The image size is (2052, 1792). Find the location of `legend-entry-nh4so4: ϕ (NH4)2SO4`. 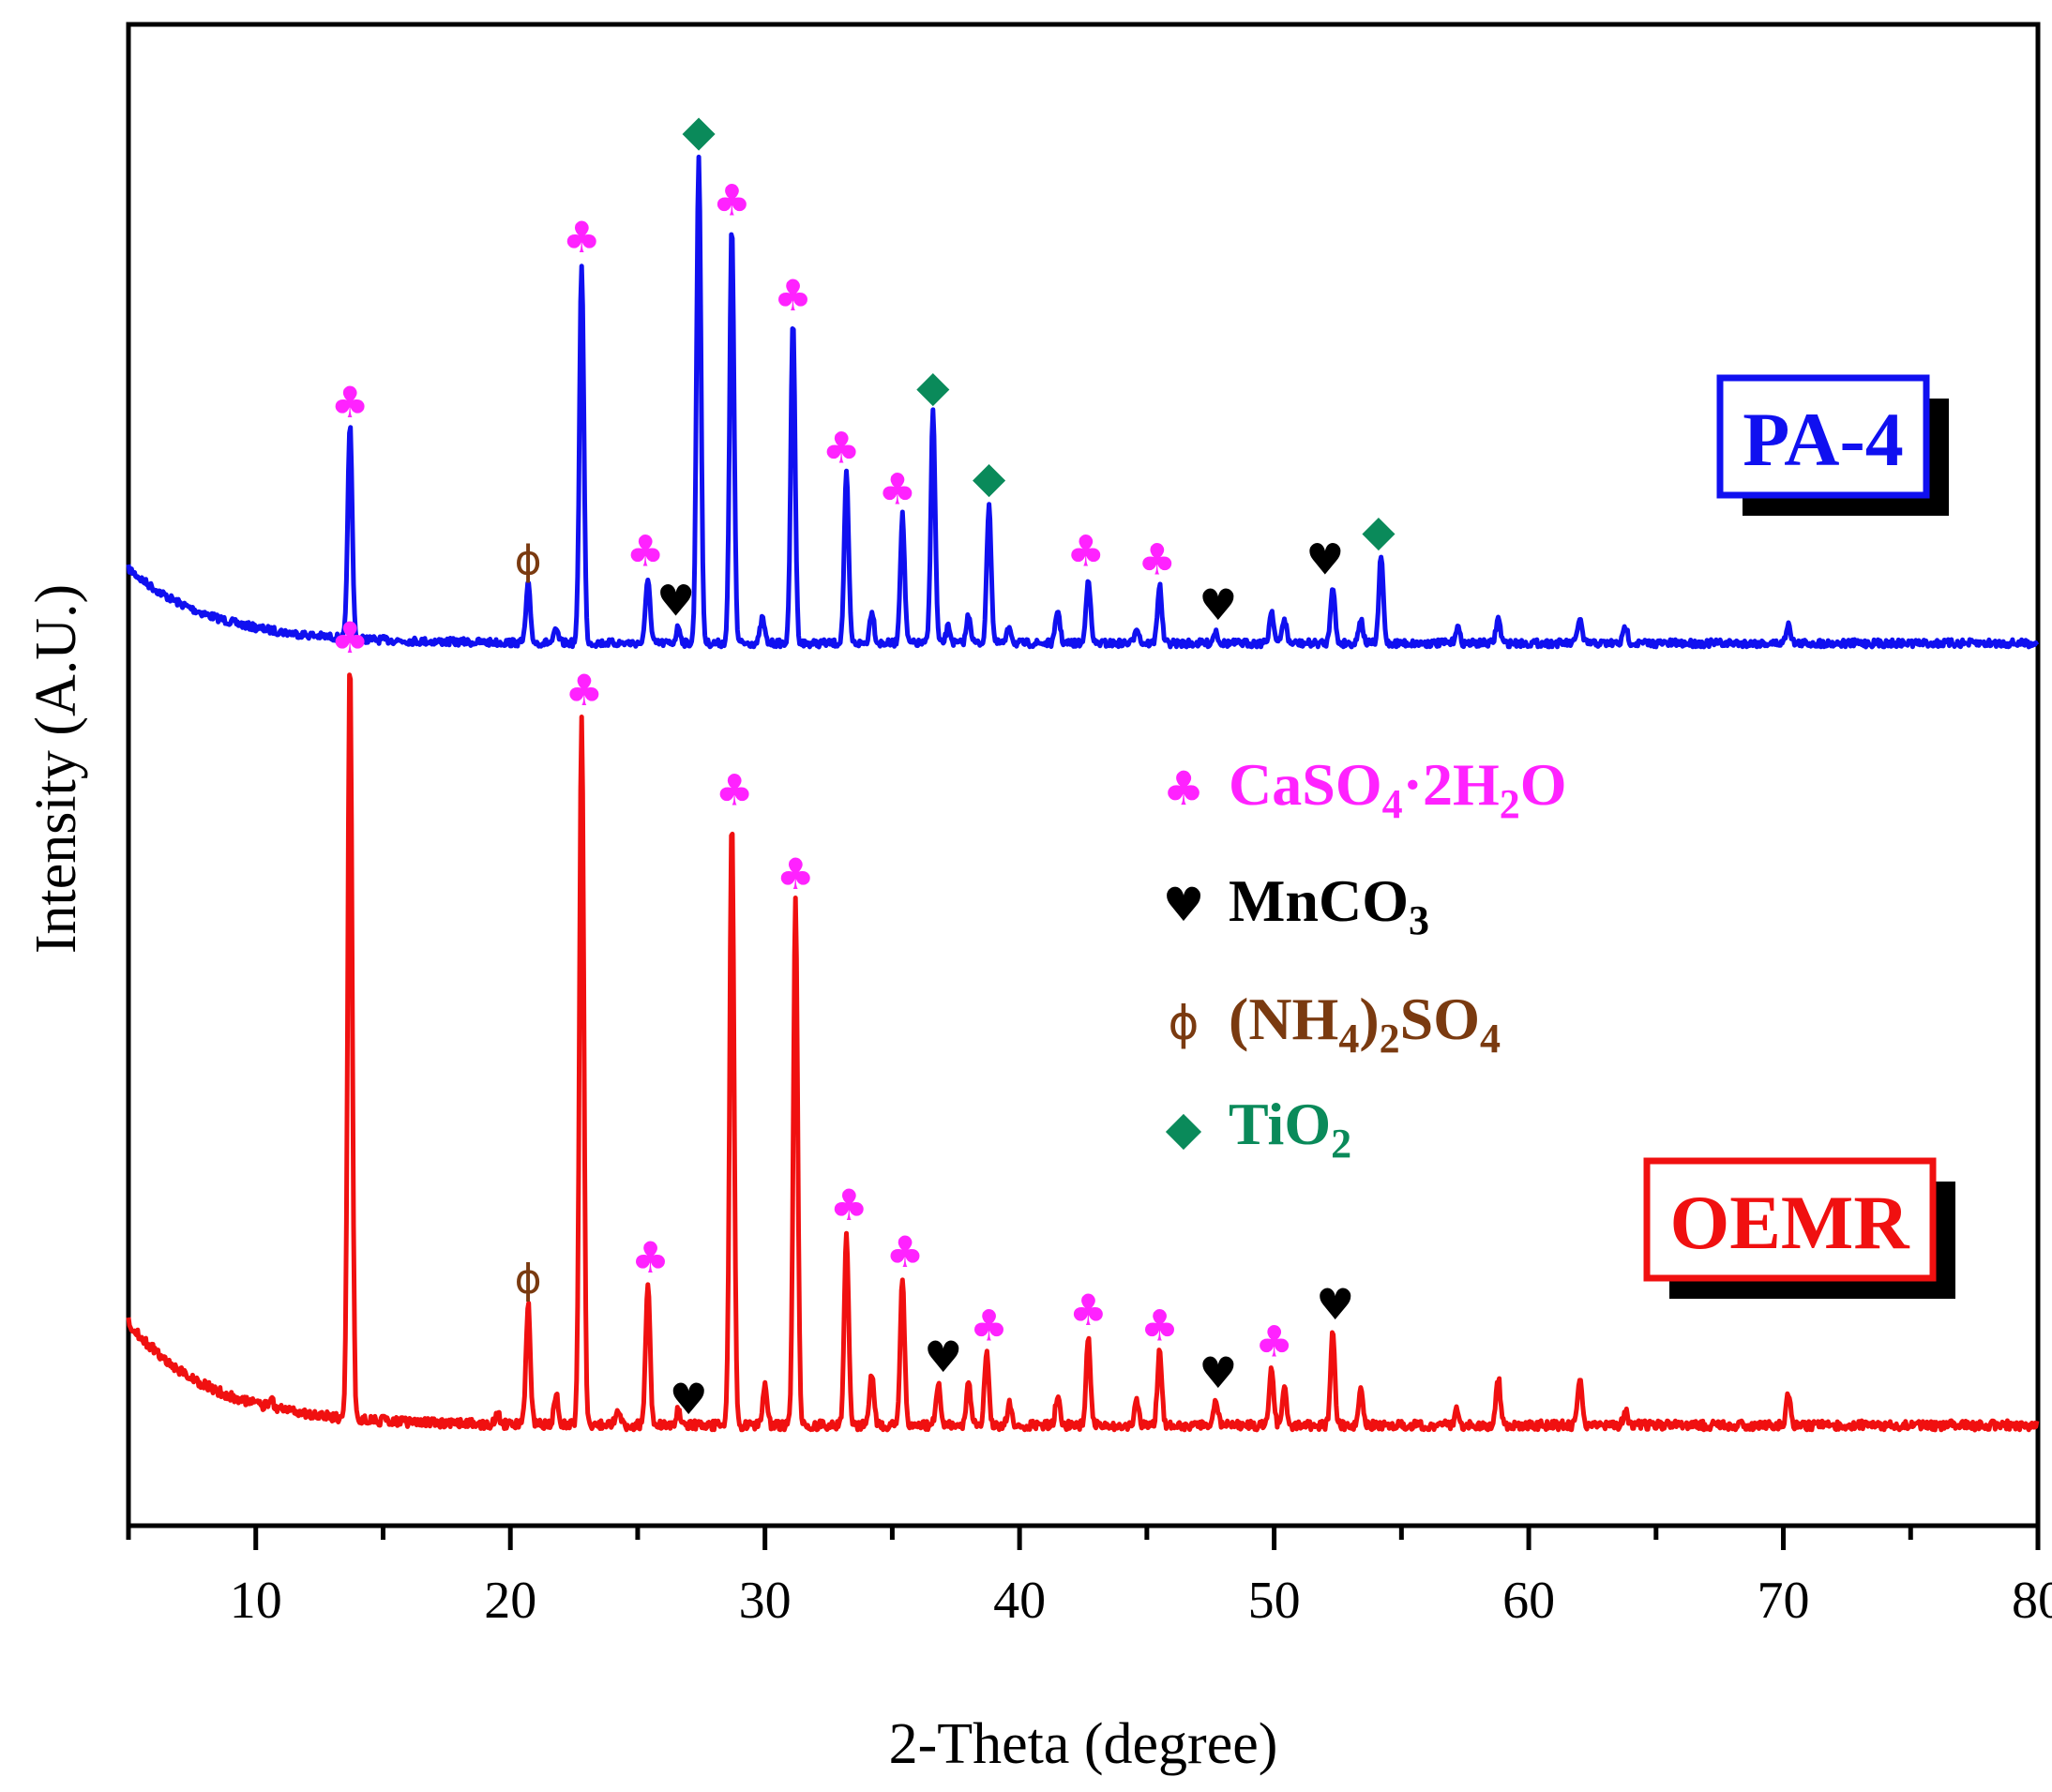

legend-entry-nh4so4: ϕ (NH4)2SO4 is located at coordinates (1335, 1024).